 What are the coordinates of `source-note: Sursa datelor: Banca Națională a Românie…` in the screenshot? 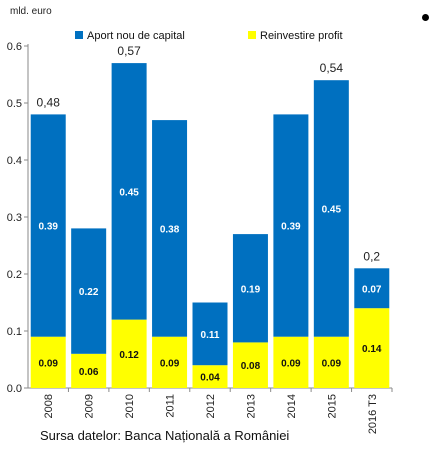 It's located at (165, 435).